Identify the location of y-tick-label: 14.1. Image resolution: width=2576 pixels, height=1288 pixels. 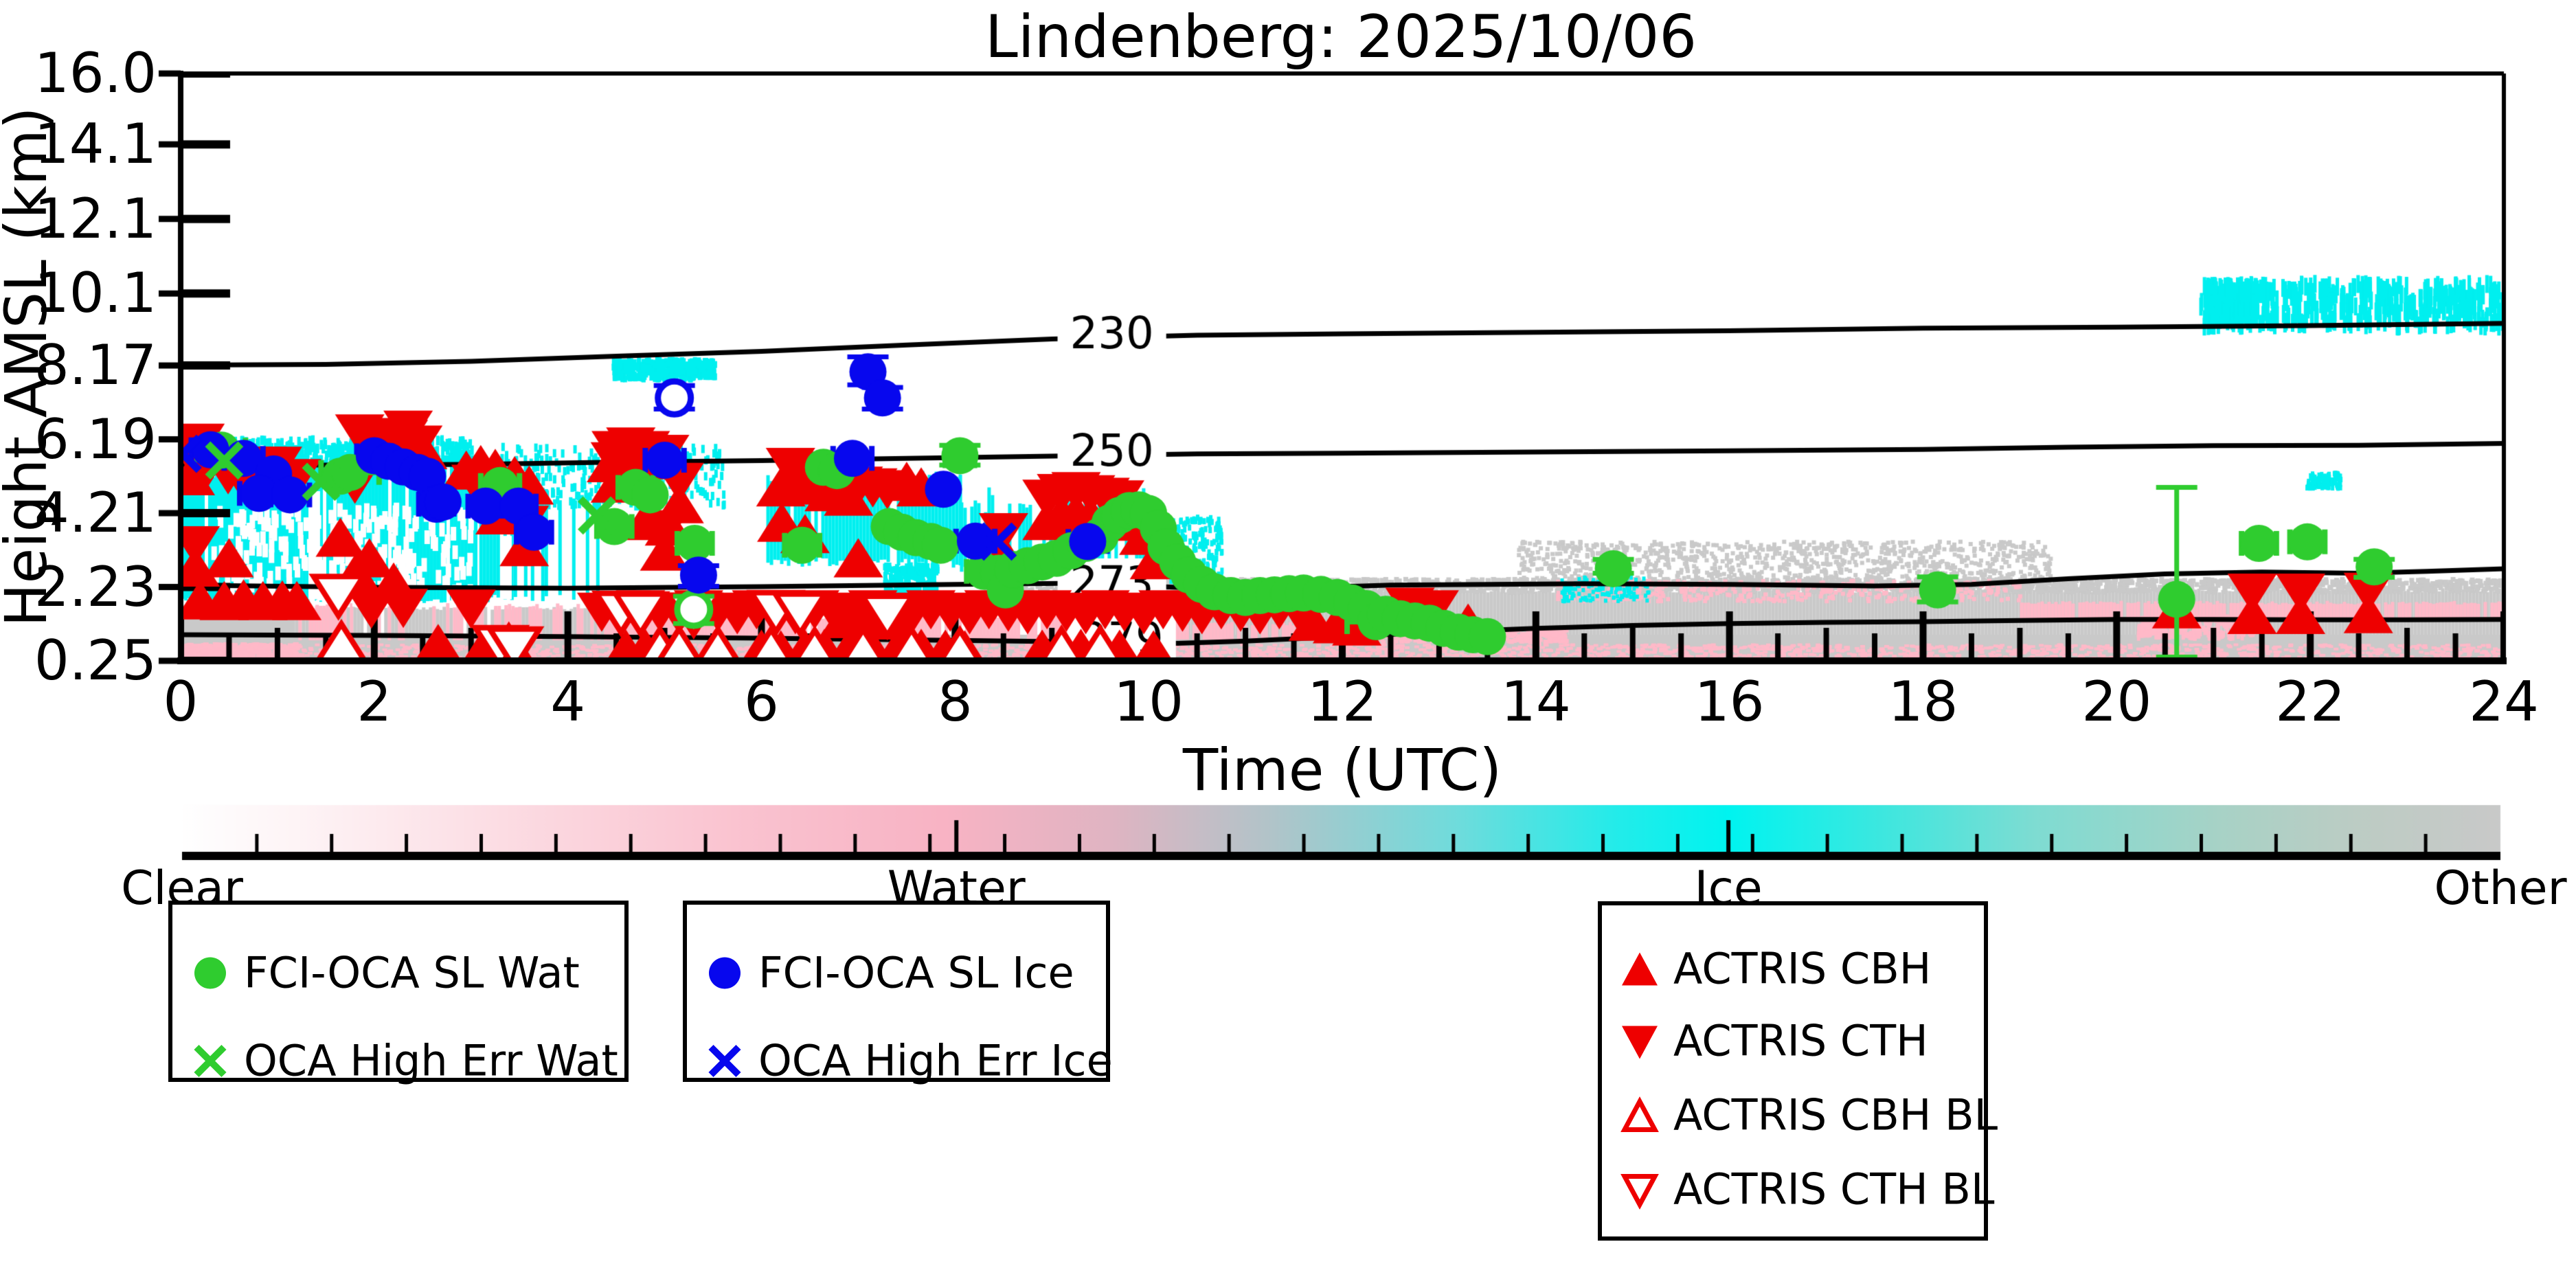
(95, 144).